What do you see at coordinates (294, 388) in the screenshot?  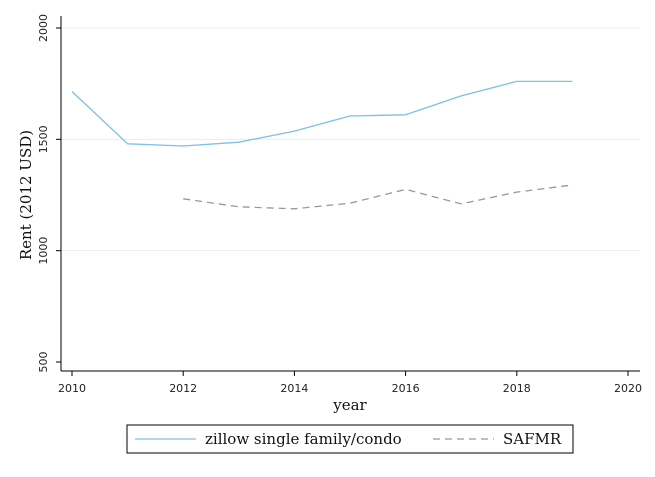 I see `x-tick-label-2014: 2014` at bounding box center [294, 388].